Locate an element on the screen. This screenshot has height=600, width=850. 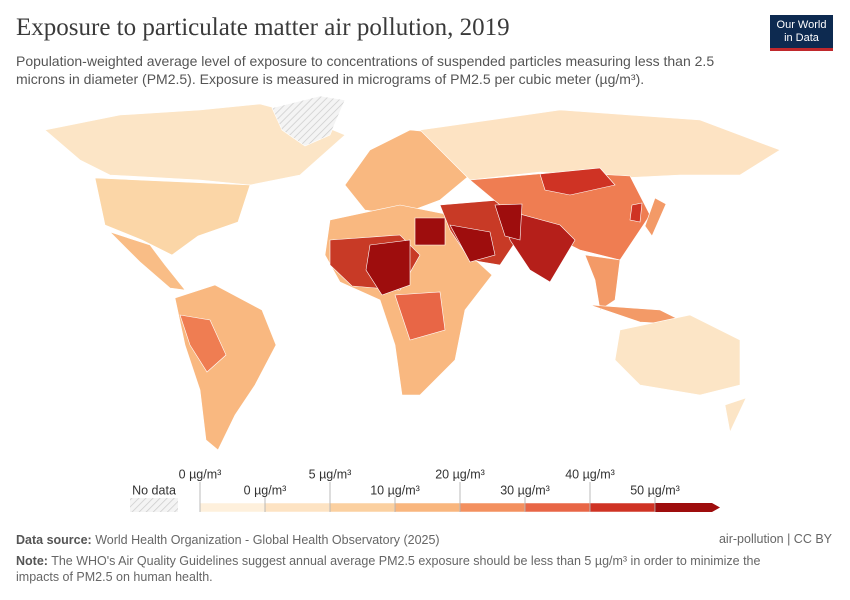
note-label: Note: is located at coordinates (32, 561).